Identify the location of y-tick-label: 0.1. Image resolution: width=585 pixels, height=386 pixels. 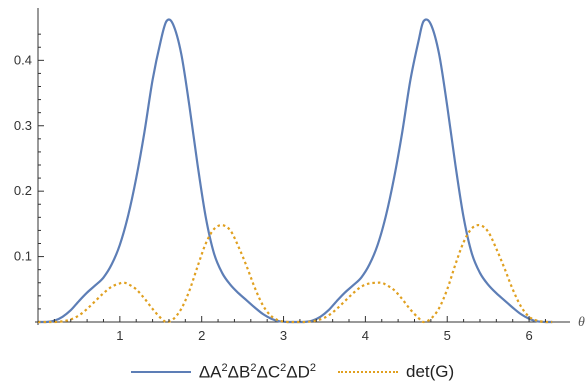
(23, 256).